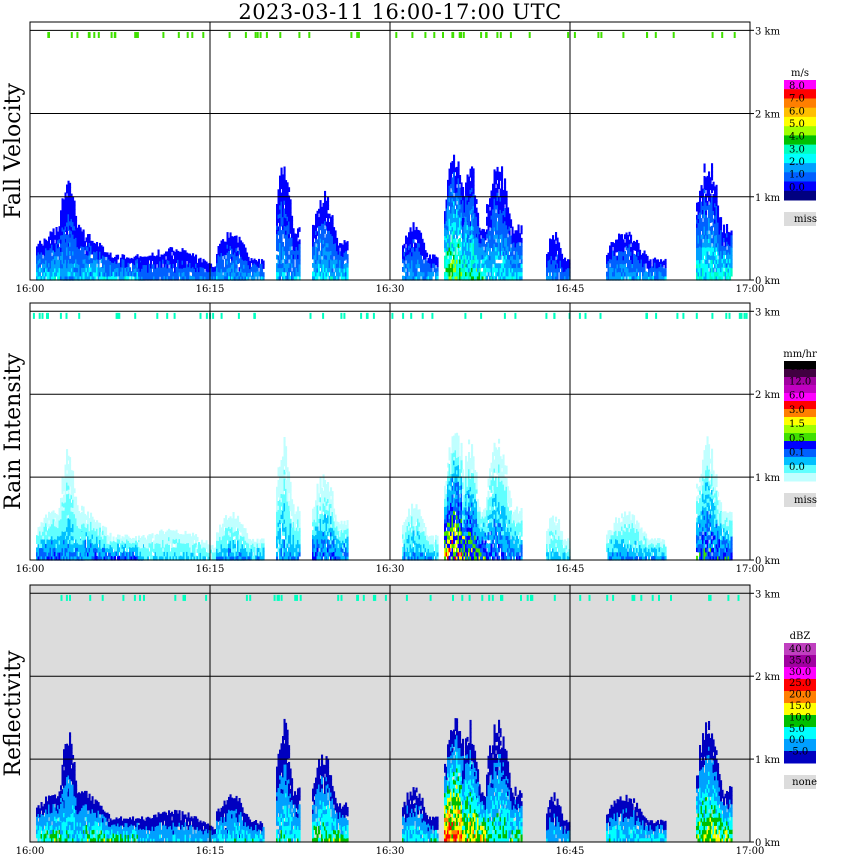 This screenshot has width=850, height=868. What do you see at coordinates (178, 35) in the screenshot?
I see `echo-speck` at bounding box center [178, 35].